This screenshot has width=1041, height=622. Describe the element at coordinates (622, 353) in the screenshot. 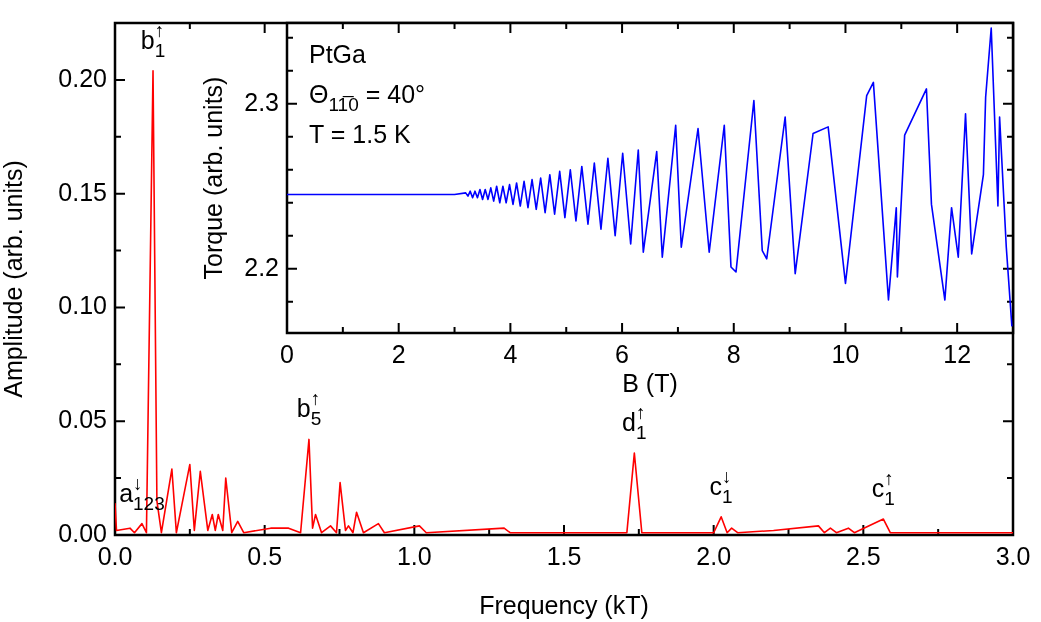

I see `x-tick-label: 6` at that location.